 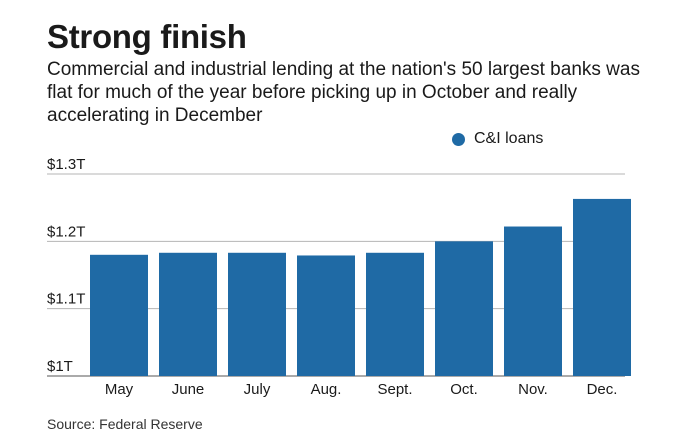 What do you see at coordinates (66, 299) in the screenshot?
I see `y-tick-label: $1.1T` at bounding box center [66, 299].